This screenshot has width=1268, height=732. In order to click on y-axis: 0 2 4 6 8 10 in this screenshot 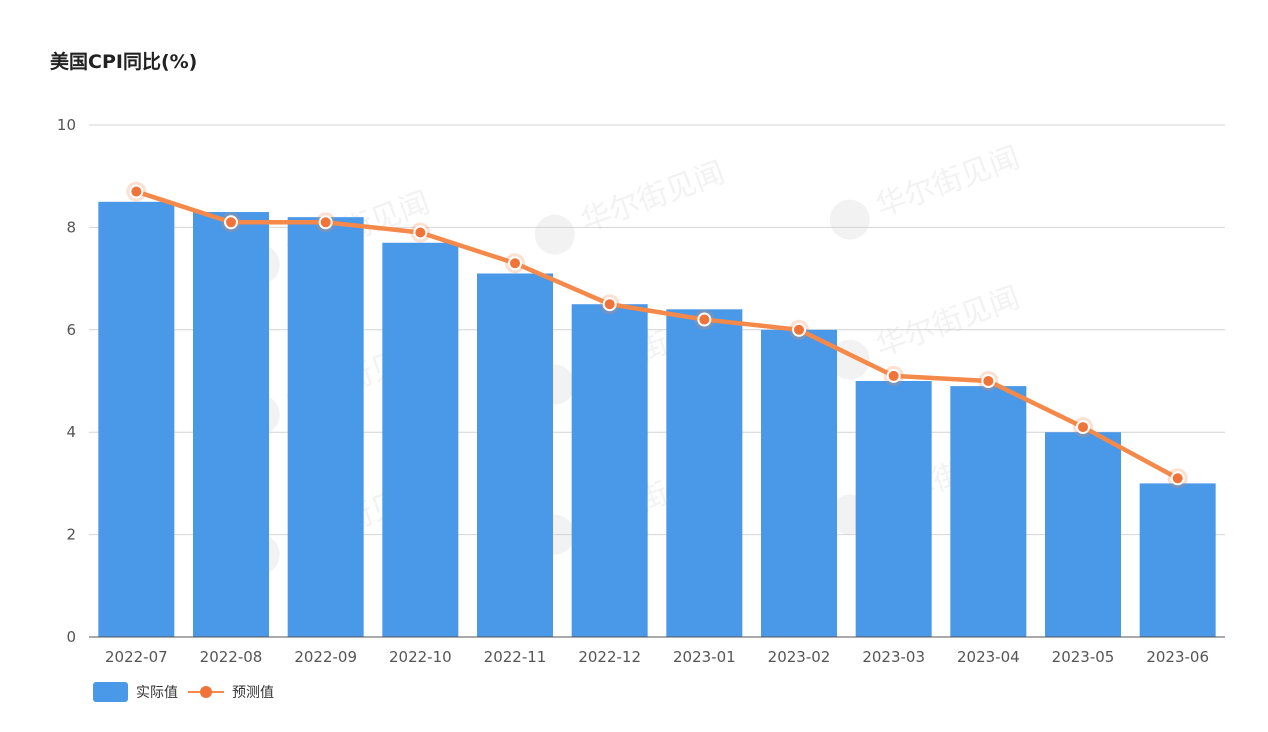, I will do `click(66, 381)`.